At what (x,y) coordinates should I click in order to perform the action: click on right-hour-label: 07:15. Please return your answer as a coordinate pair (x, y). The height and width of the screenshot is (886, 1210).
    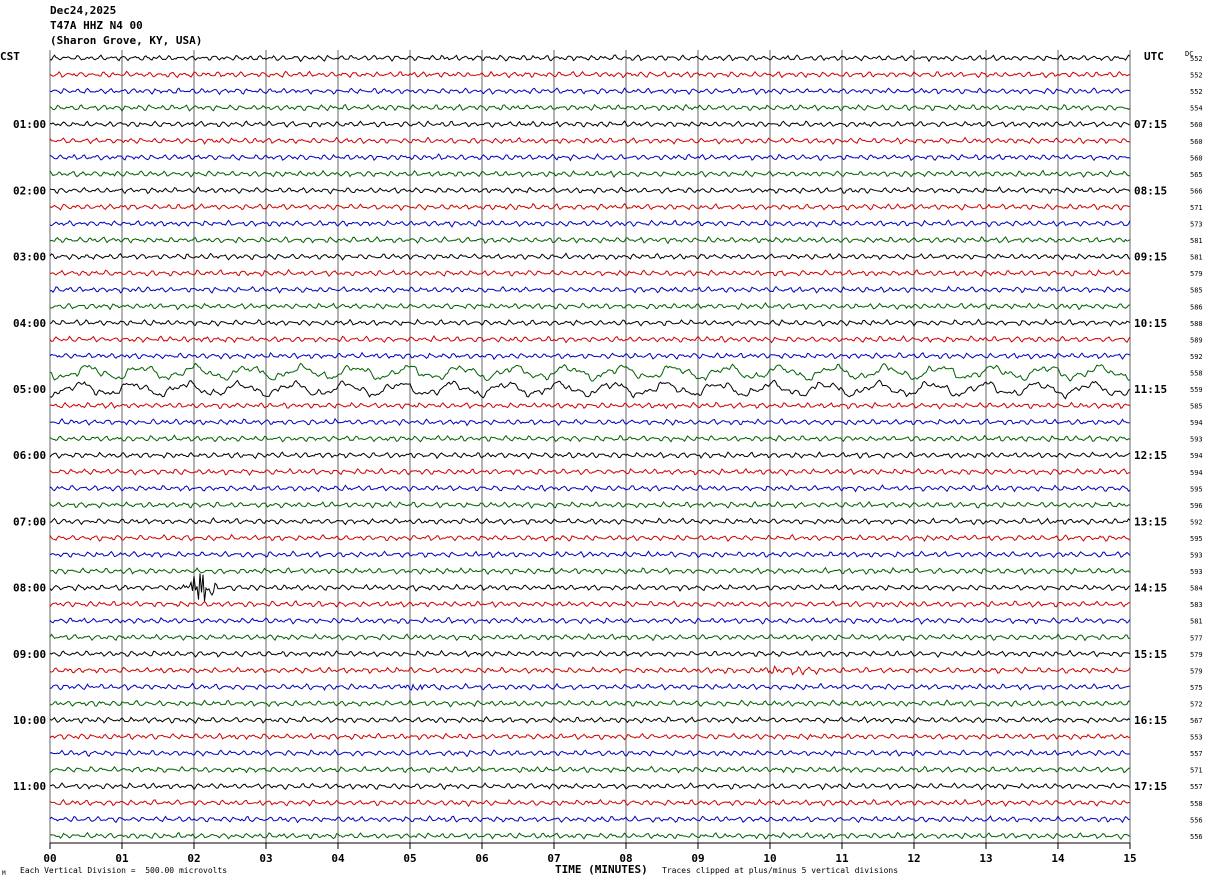
    Looking at the image, I should click on (1150, 124).